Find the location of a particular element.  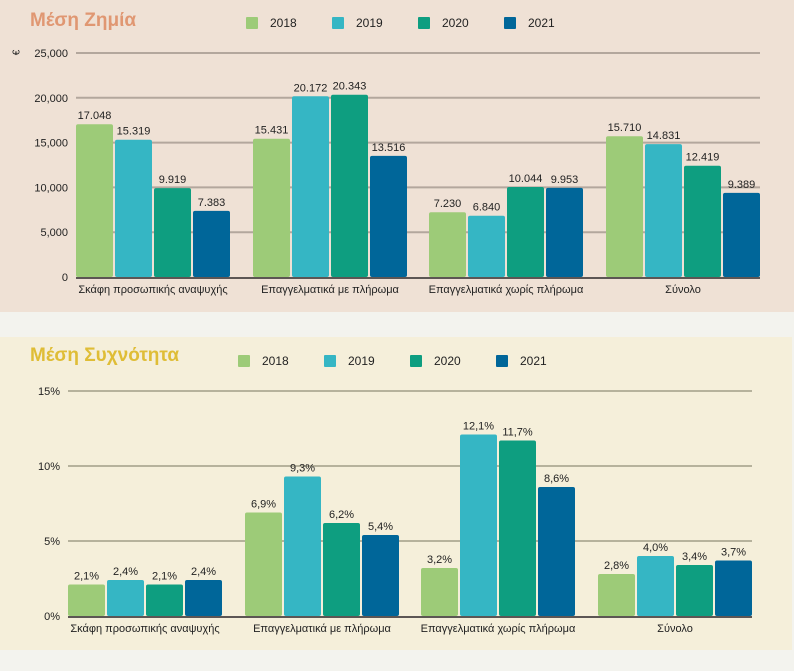

data-label: 10.044 is located at coordinates (526, 179).